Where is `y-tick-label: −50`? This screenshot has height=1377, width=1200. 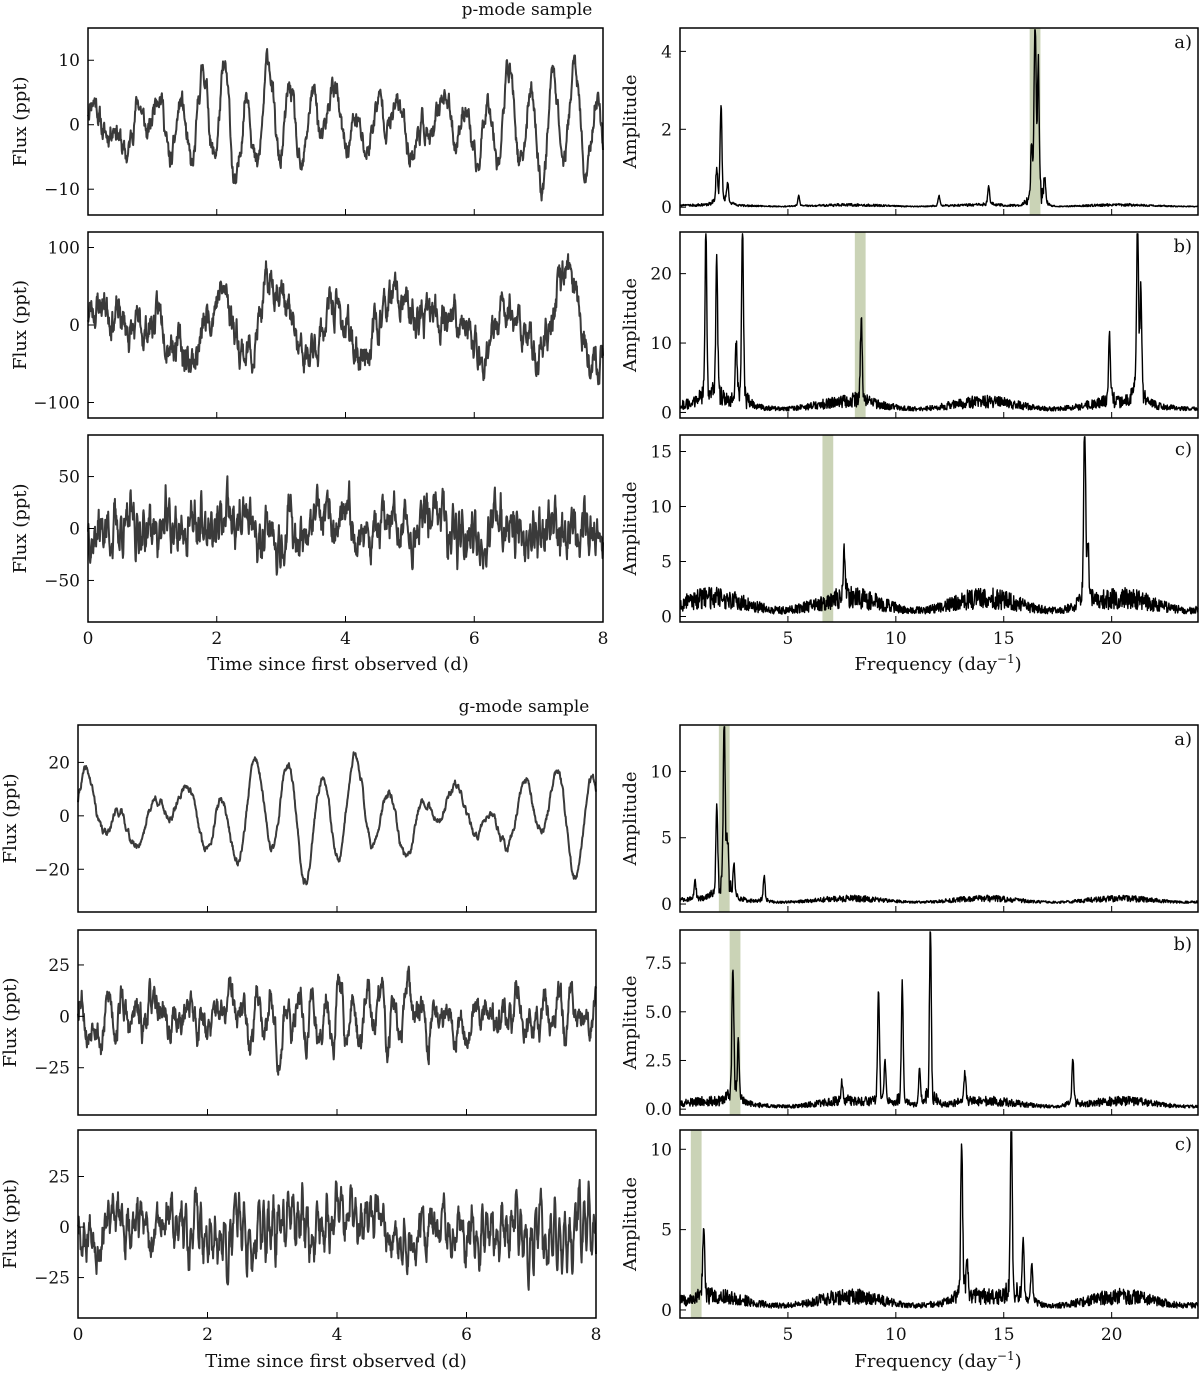
y-tick-label: −50 is located at coordinates (62, 581).